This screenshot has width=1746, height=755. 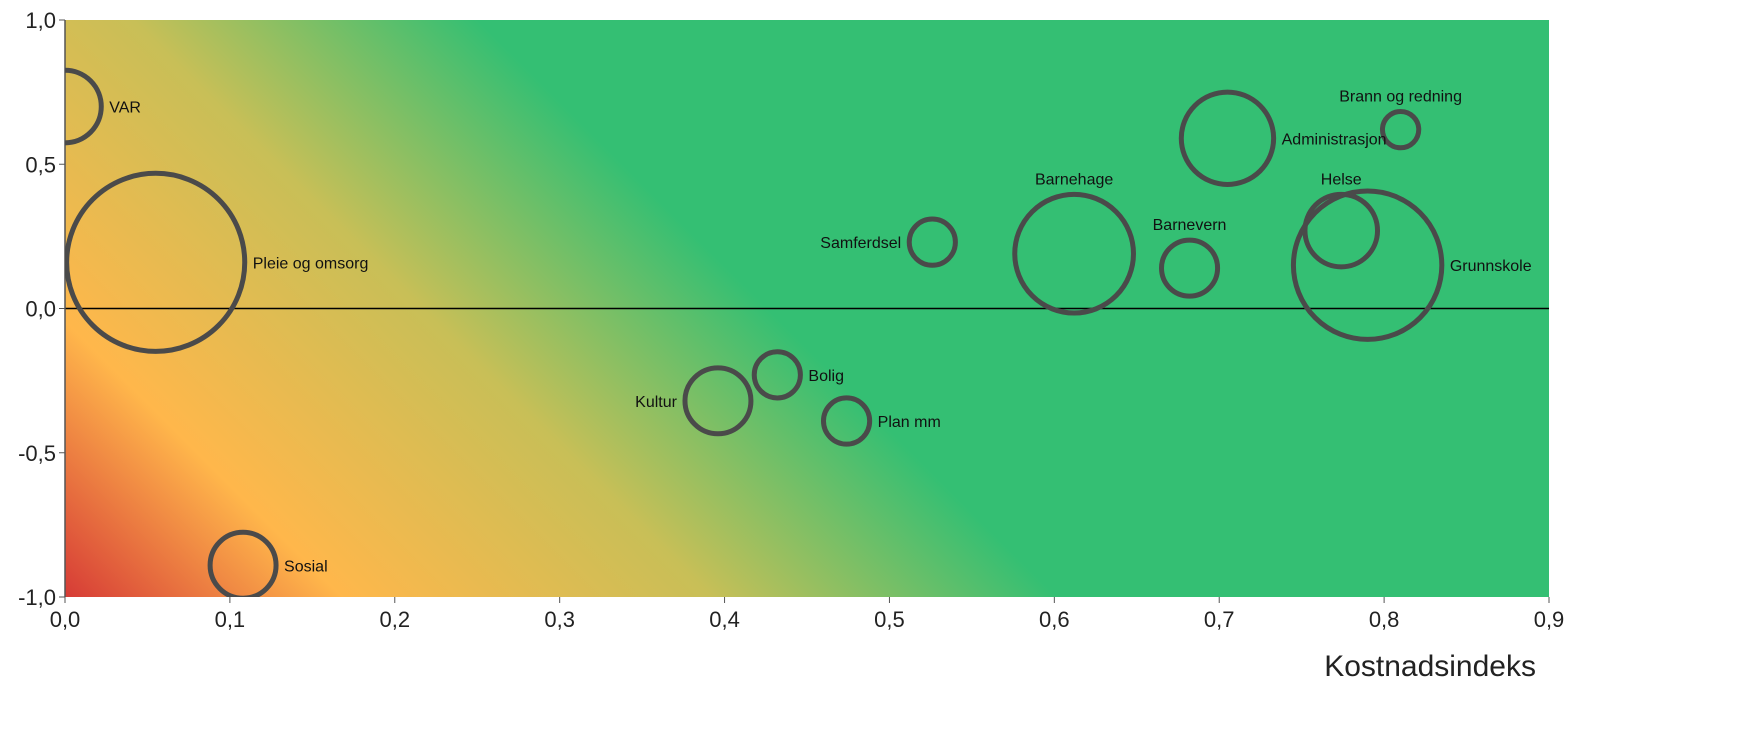 What do you see at coordinates (1384, 619) in the screenshot?
I see `x-tick-label: 0,8` at bounding box center [1384, 619].